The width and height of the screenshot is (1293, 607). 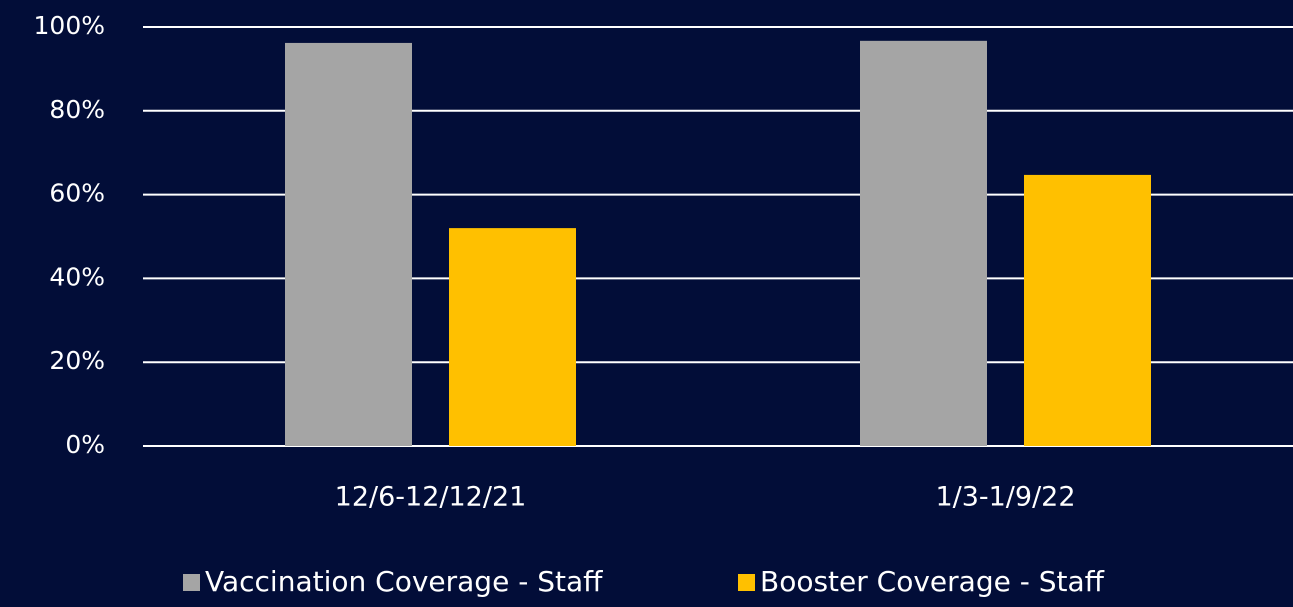 What do you see at coordinates (69, 25) in the screenshot?
I see `y-tick-label: 100%` at bounding box center [69, 25].